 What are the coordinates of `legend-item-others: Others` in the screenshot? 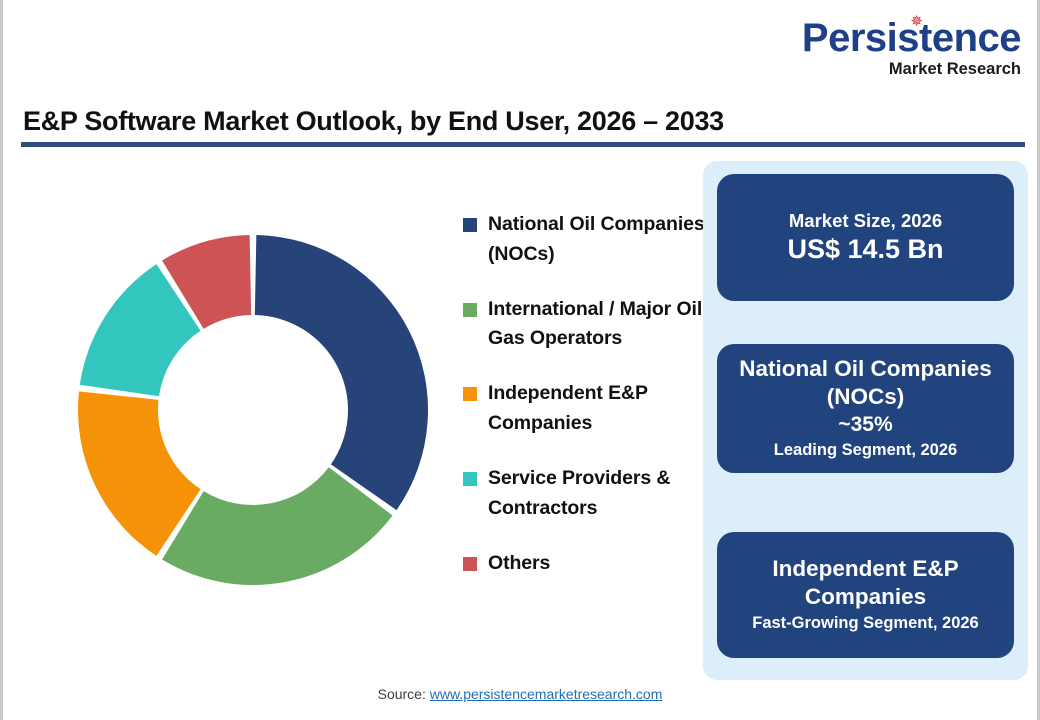 It's located at (603, 564).